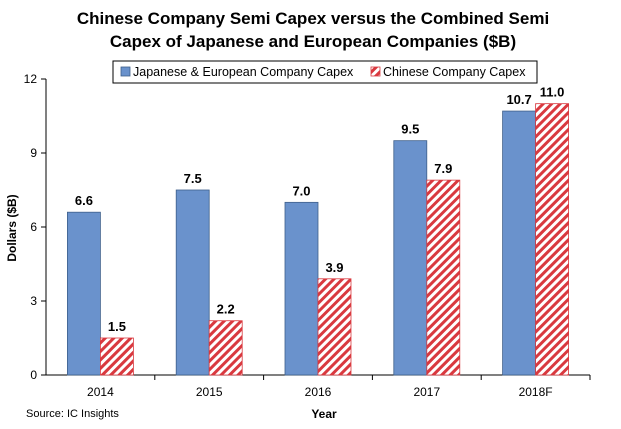  Describe the element at coordinates (518, 99) in the screenshot. I see `data-label-japanese-european-2018F: 10.7` at that location.